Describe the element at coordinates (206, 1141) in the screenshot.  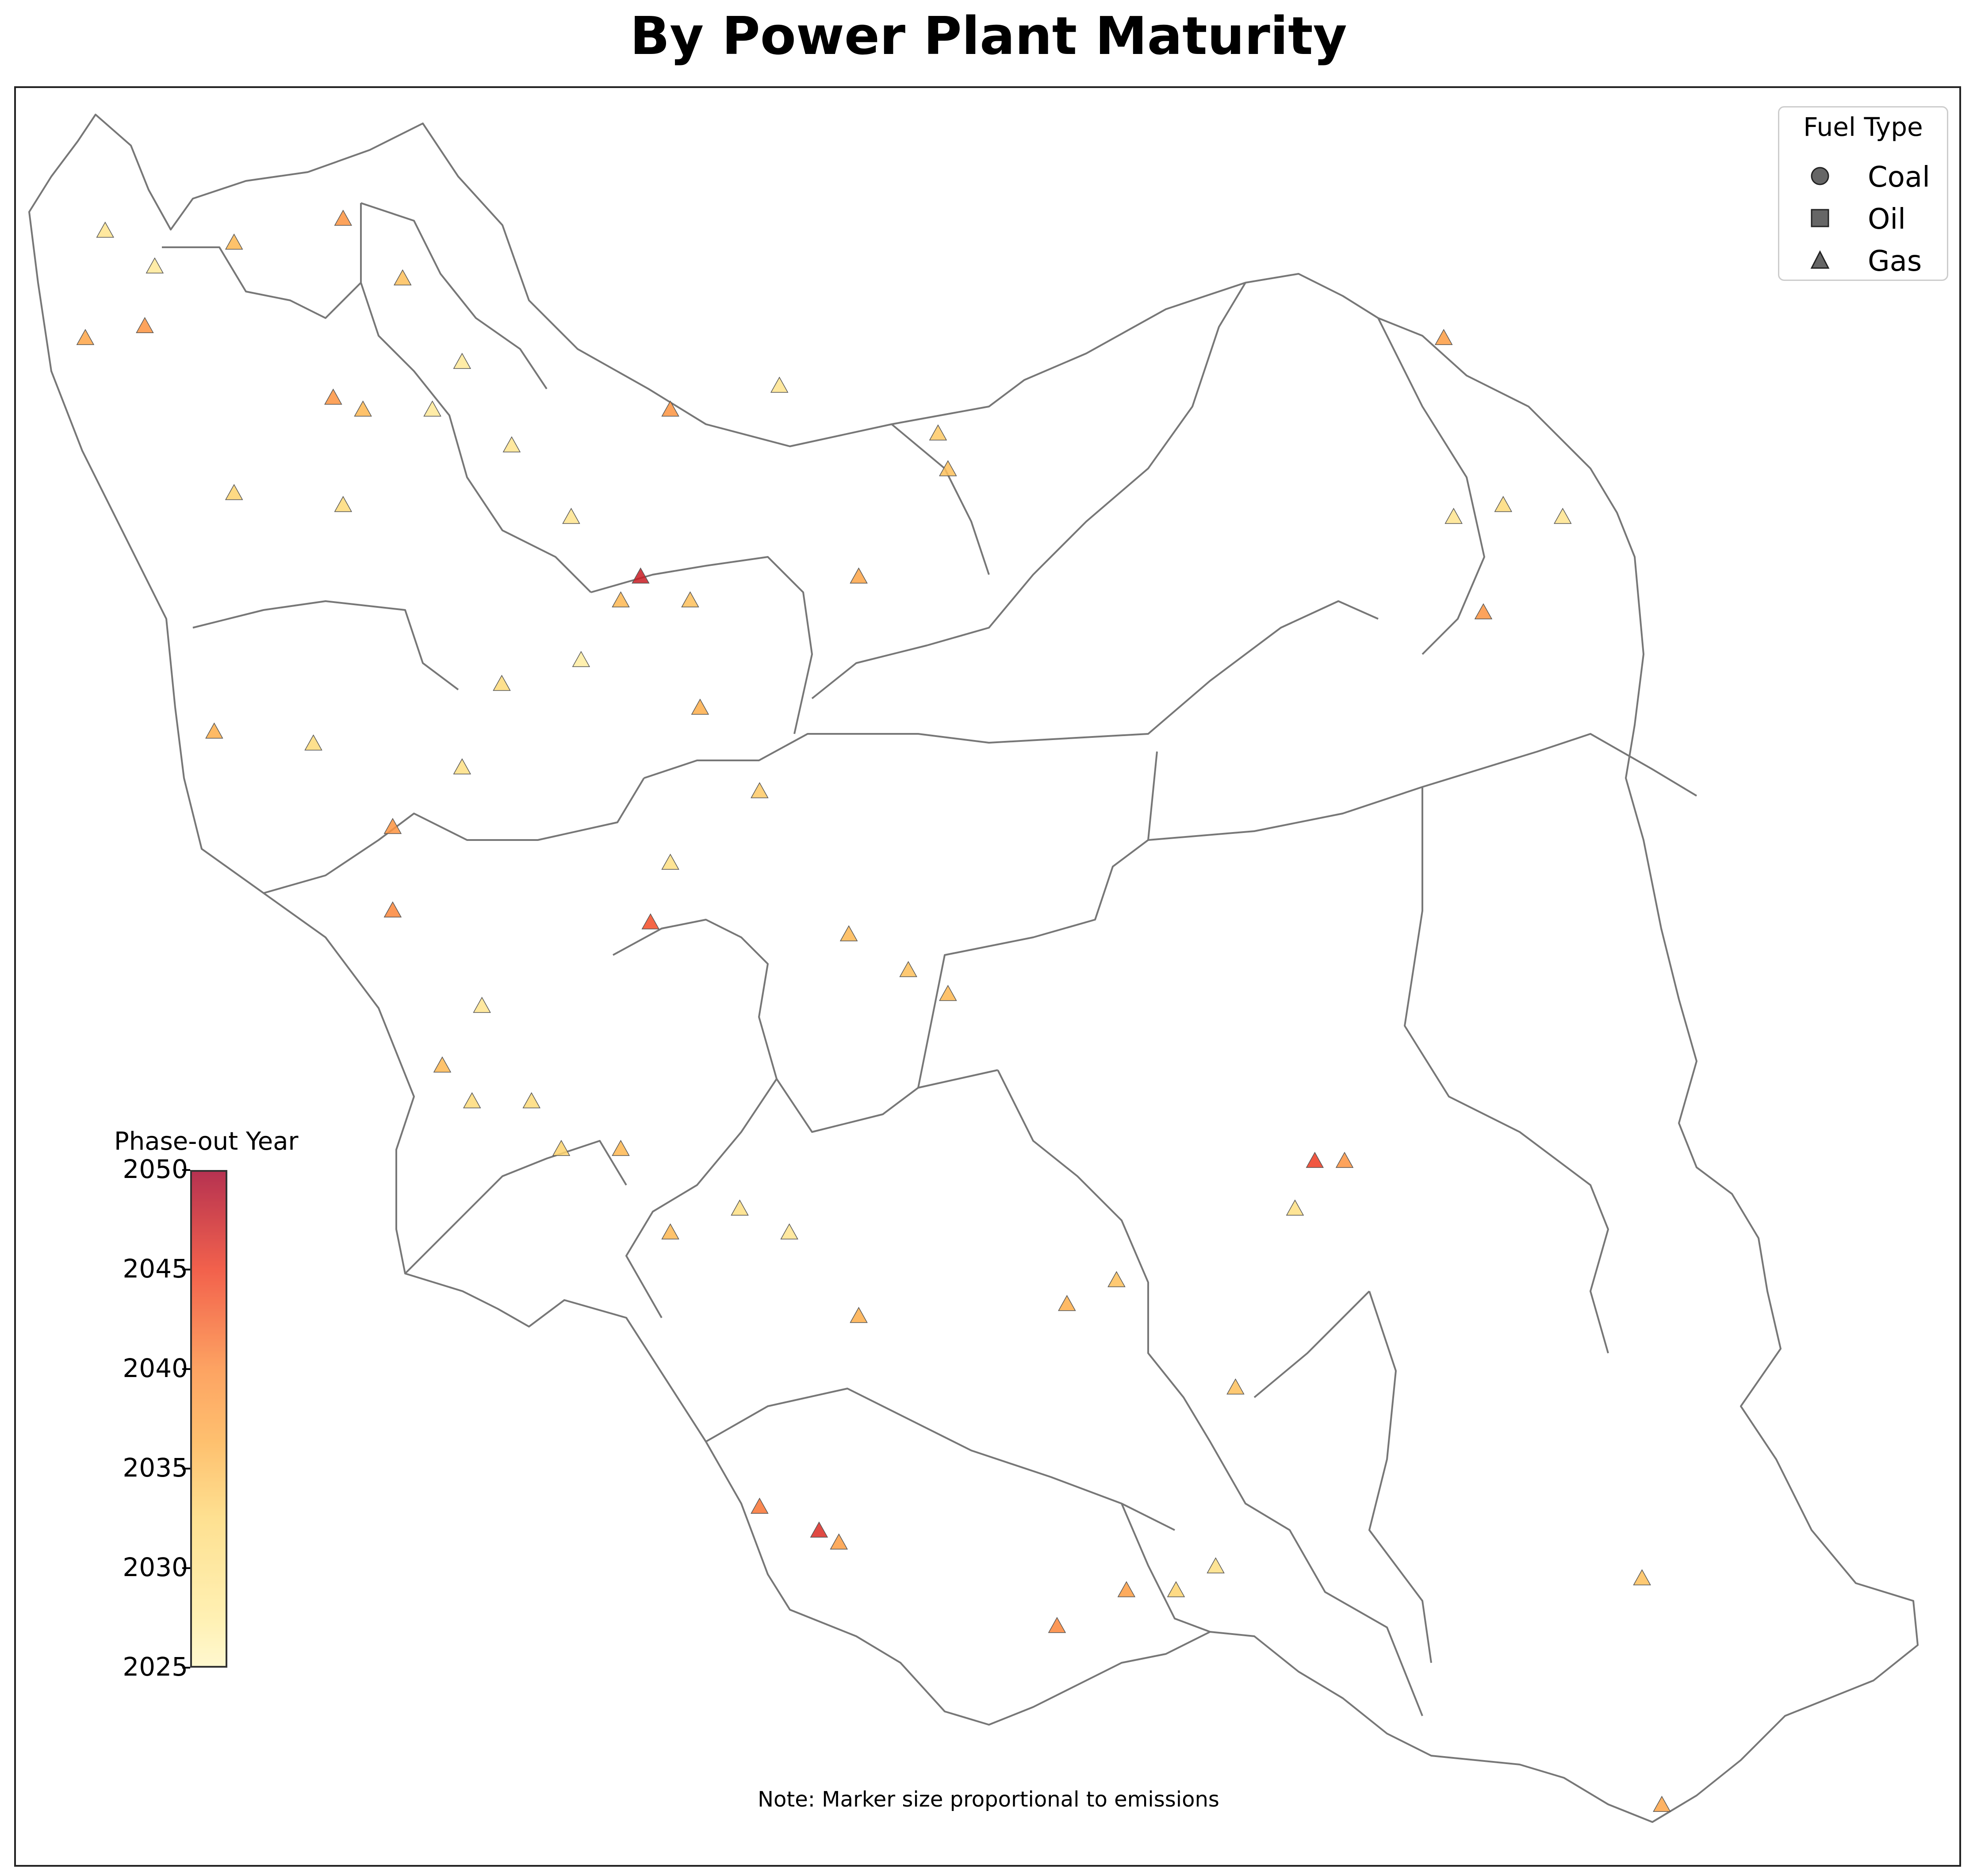
I see `colorbar-title: Phase-out Year` at that location.